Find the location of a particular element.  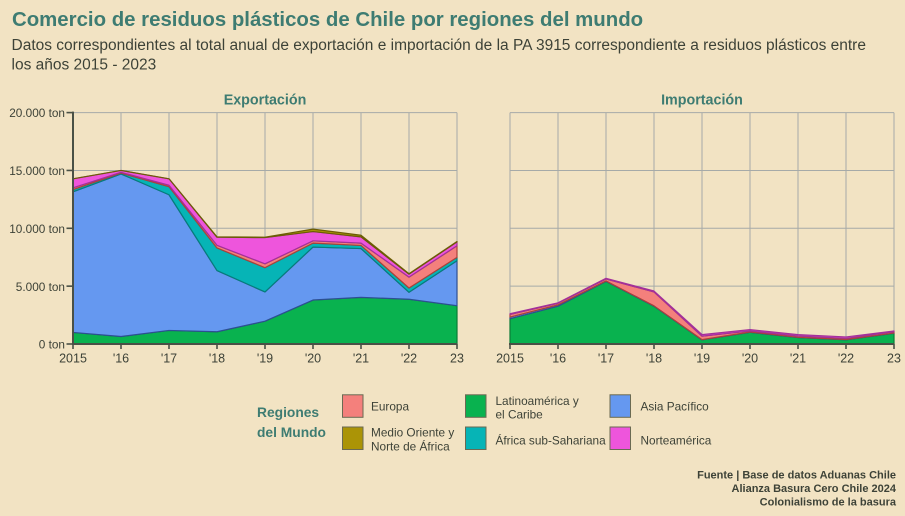

svg-text: Asia Pacífico is located at coordinates (675, 407).